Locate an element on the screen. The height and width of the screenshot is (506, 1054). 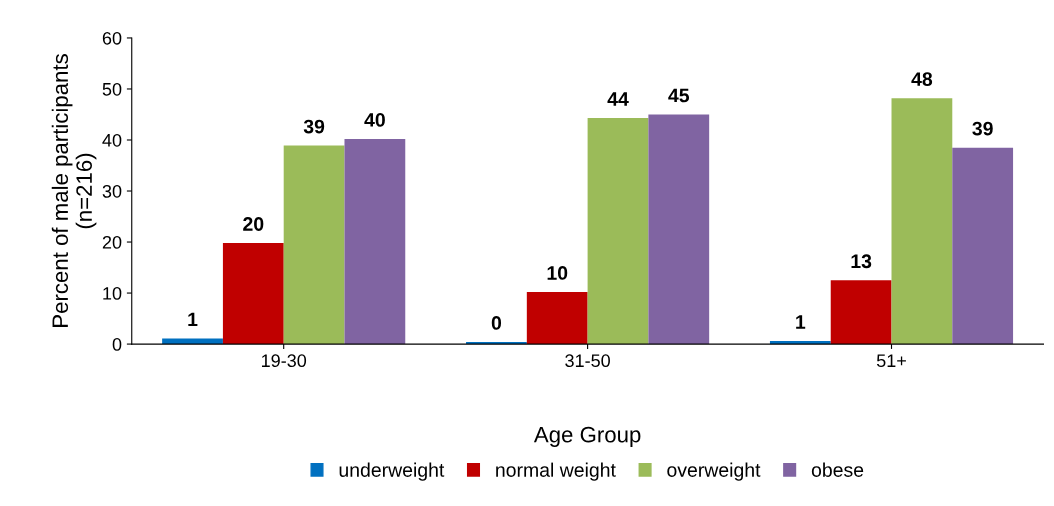
y-tick-label: 40 is located at coordinates (112, 140).